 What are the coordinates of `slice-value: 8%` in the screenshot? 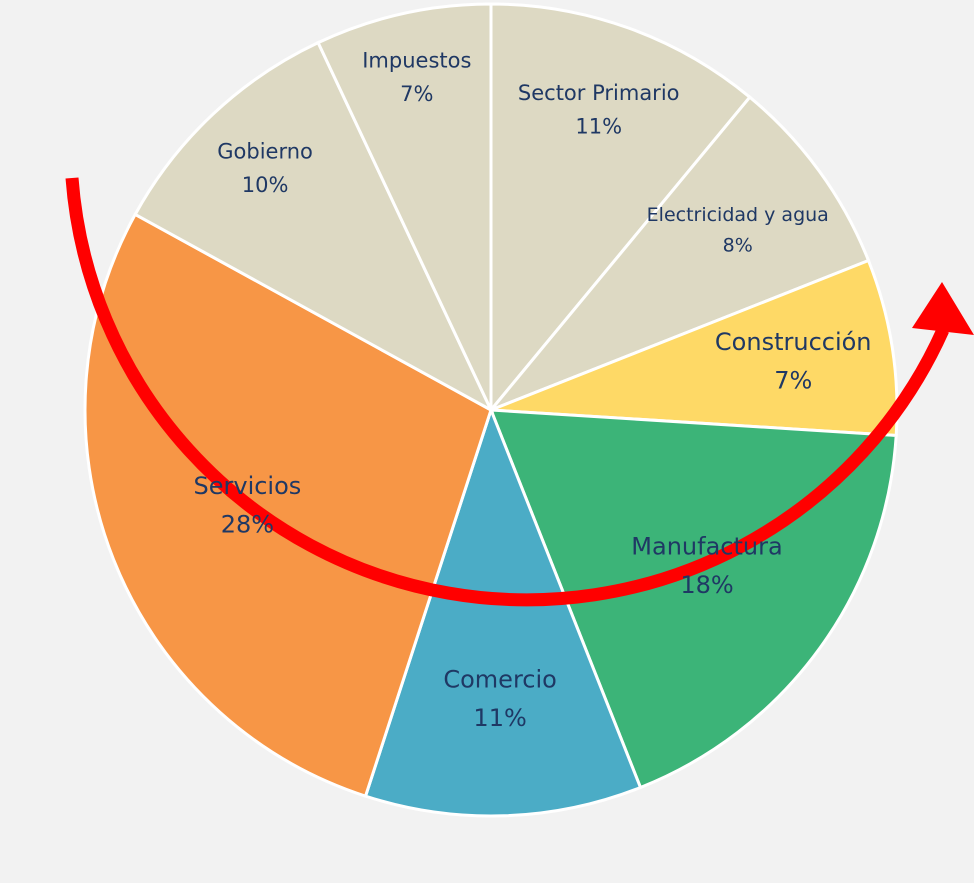 It's located at (738, 245).